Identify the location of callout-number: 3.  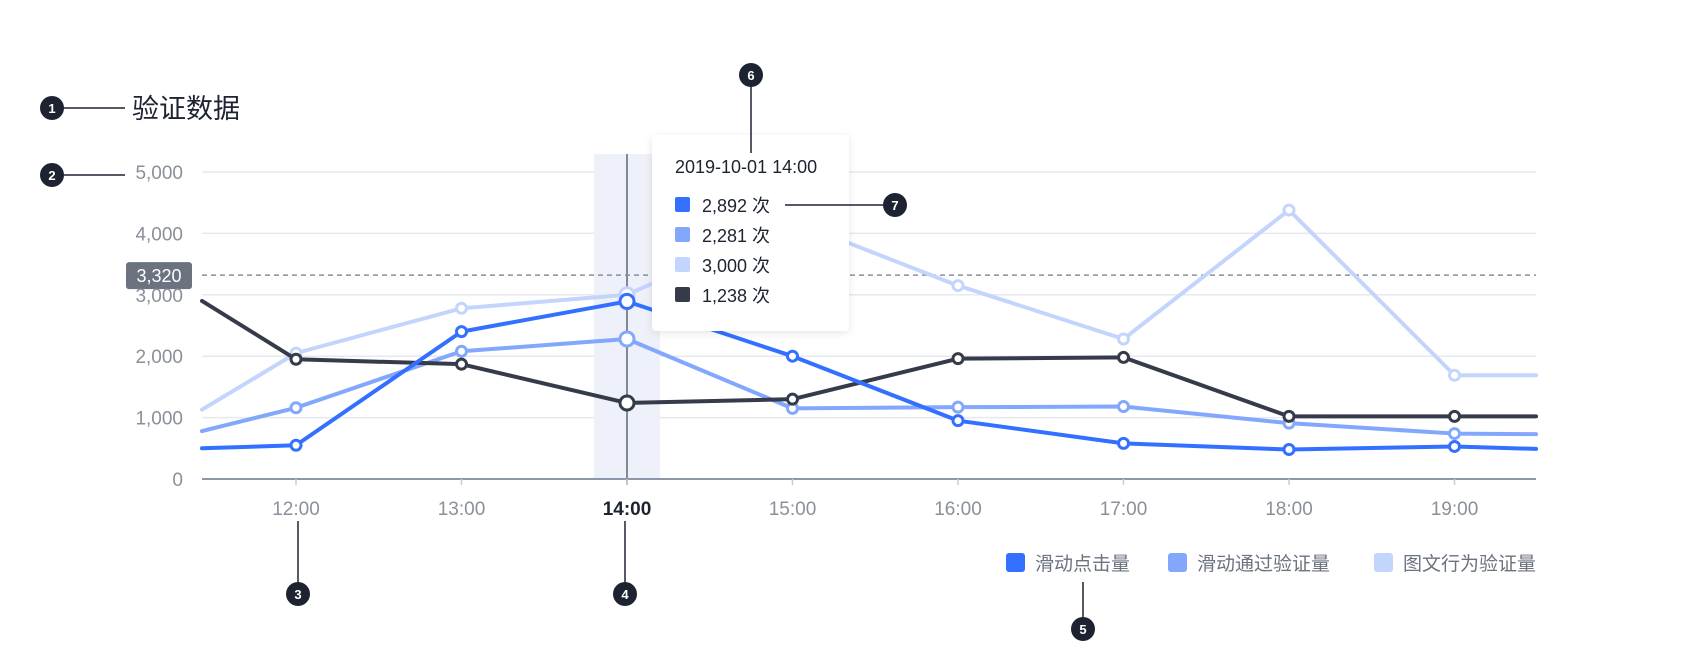
(297, 594).